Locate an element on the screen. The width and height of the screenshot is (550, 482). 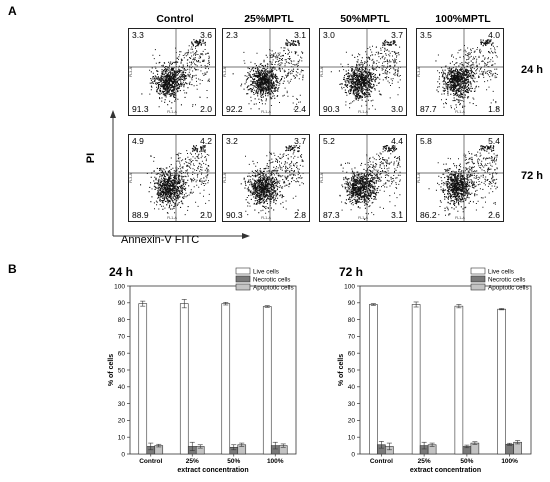
flow-plot: FL1-A FL3-A 2.3 3.1 92.2 2.4 is located at coordinates (266, 72).